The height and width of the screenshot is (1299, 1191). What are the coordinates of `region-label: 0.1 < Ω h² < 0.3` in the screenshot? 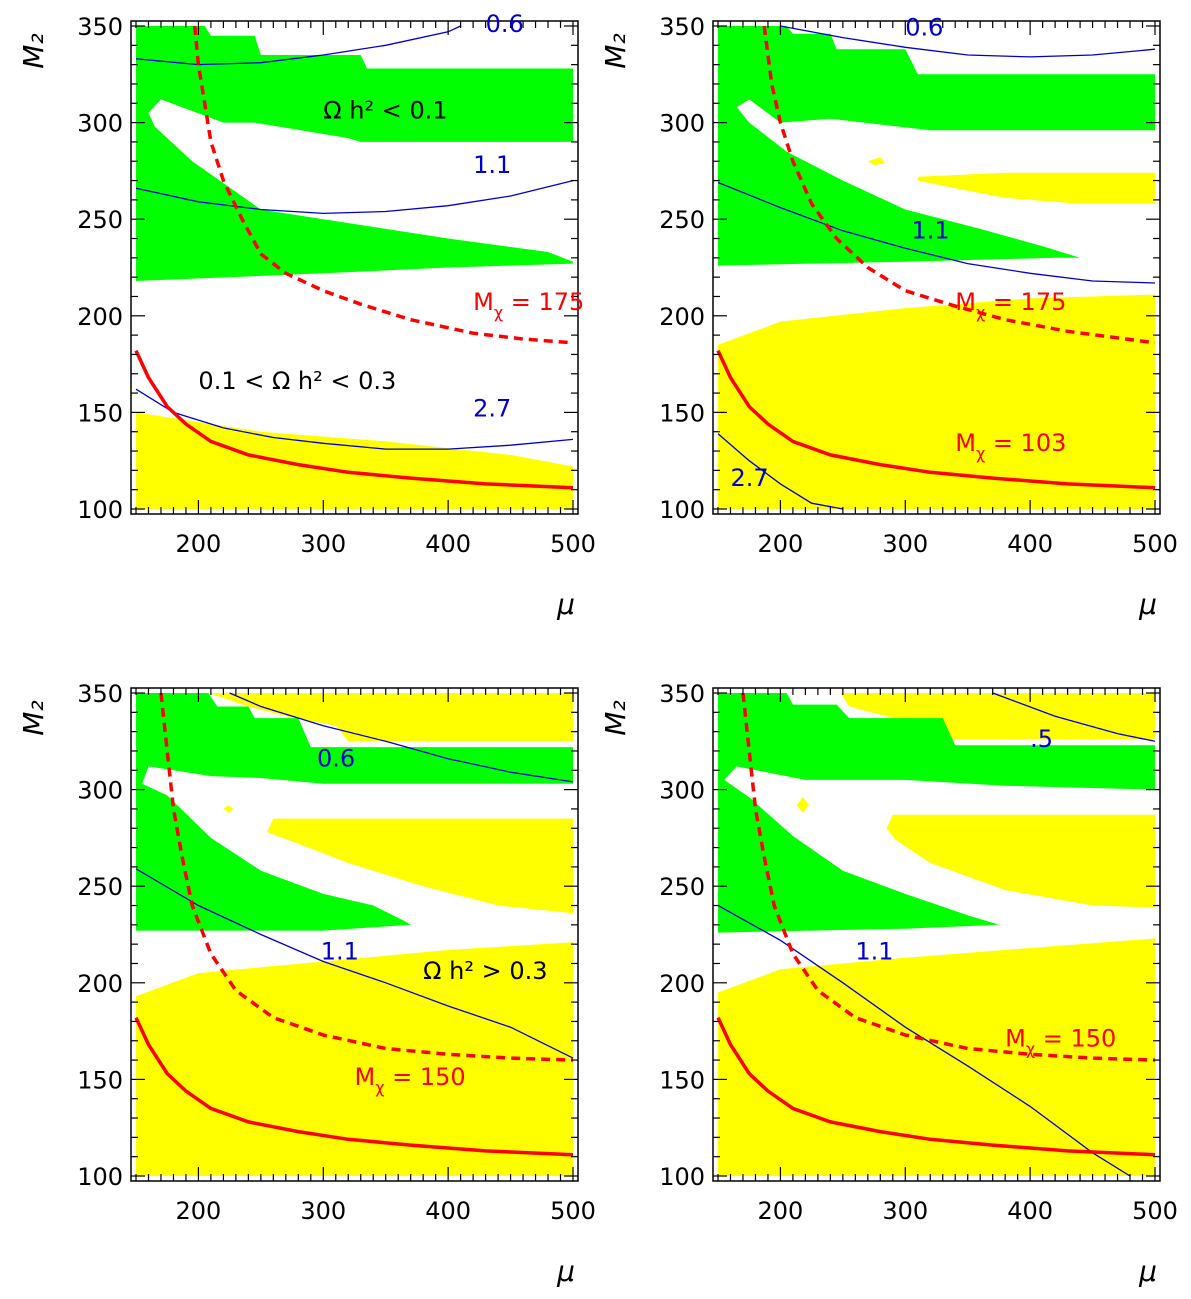 It's located at (297, 381).